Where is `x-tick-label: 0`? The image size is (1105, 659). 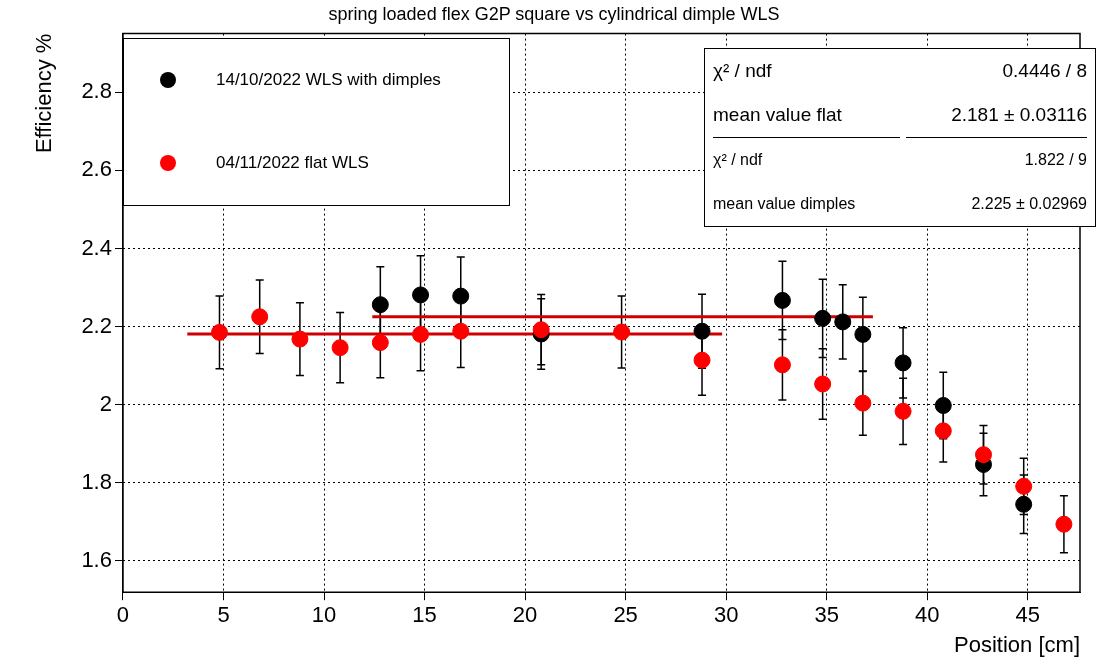 x-tick-label: 0 is located at coordinates (123, 615).